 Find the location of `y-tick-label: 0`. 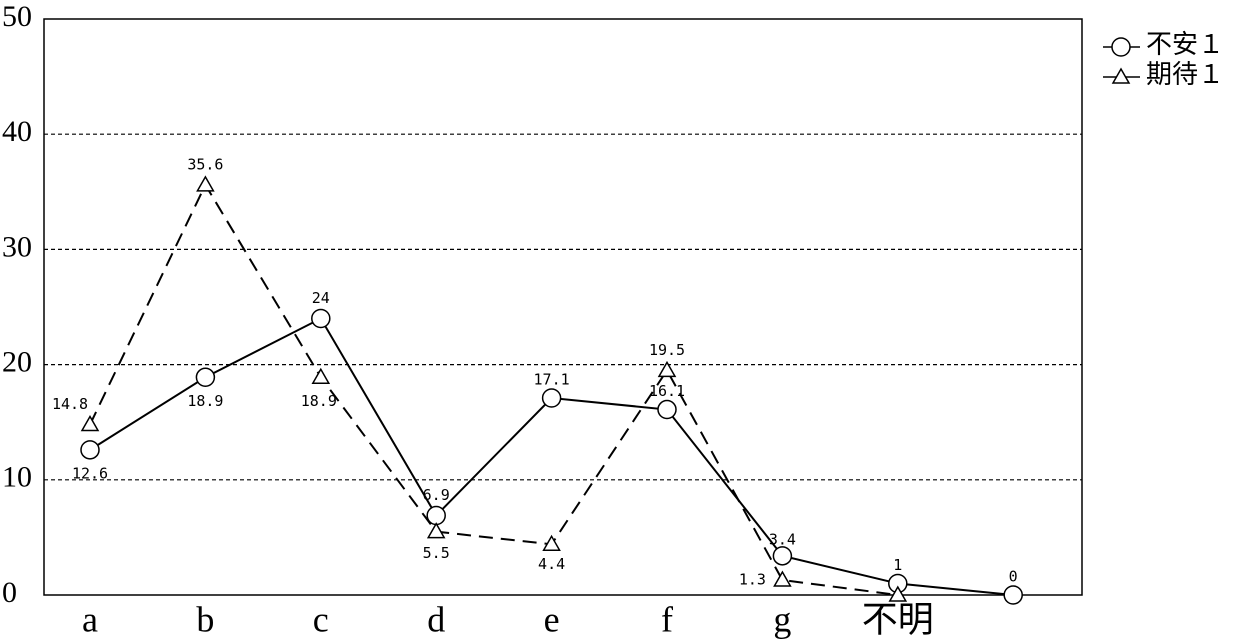

y-tick-label: 0 is located at coordinates (9, 592).